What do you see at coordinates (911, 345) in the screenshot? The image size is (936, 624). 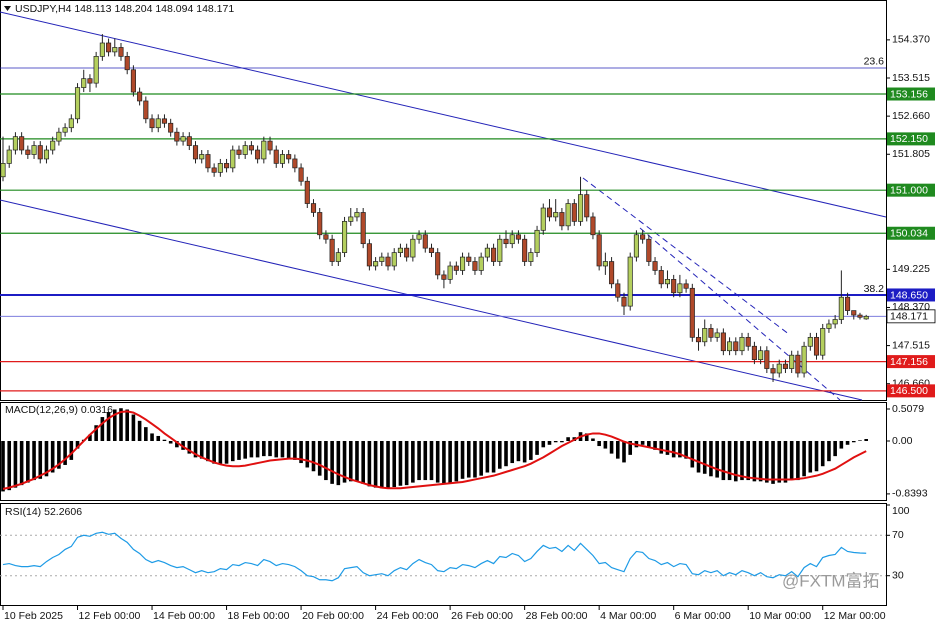 I see `y-tick-label: 147.515` at bounding box center [911, 345].